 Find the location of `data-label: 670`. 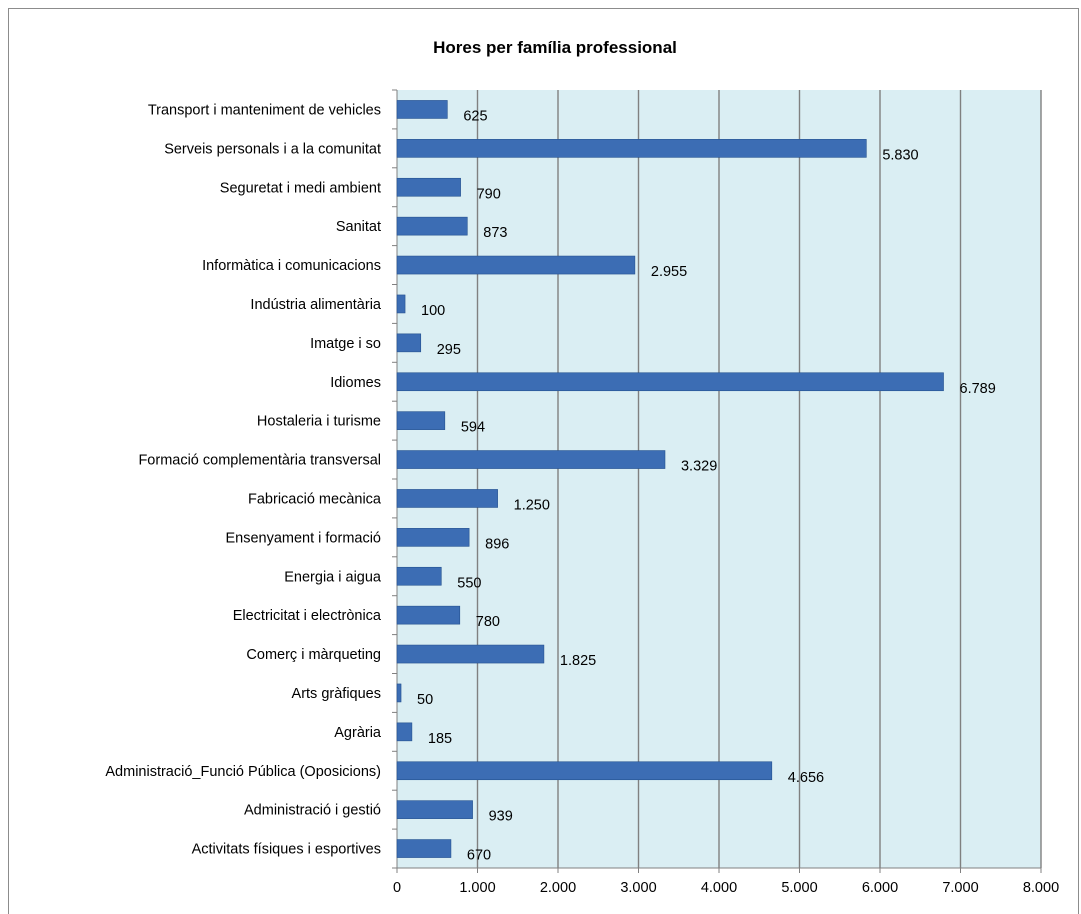

data-label: 670 is located at coordinates (479, 856).